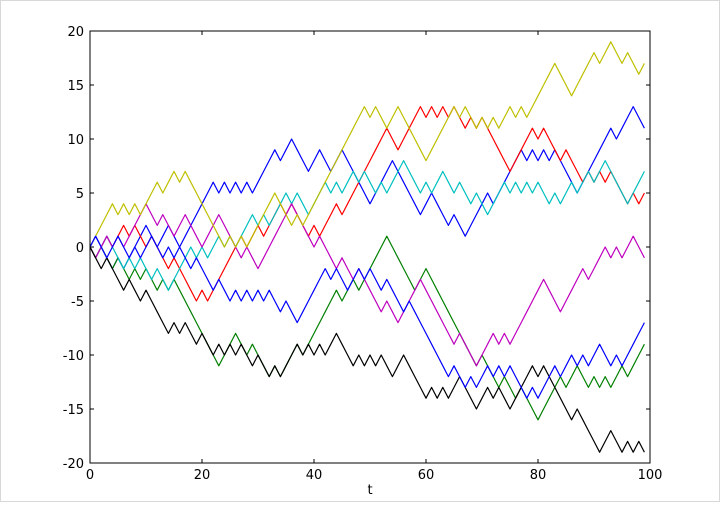 This screenshot has width=720, height=506. I want to click on y-tick-label: 10, so click(75, 140).